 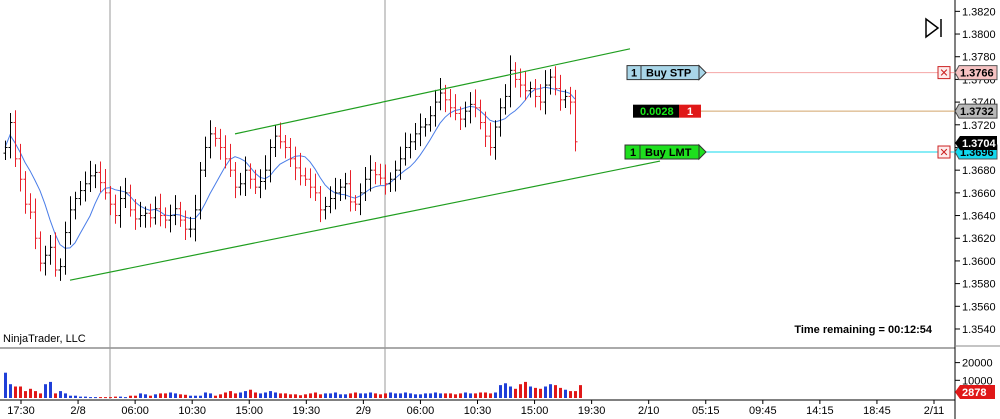 What do you see at coordinates (820, 411) in the screenshot?
I see `time-tick-label: 14:15` at bounding box center [820, 411].